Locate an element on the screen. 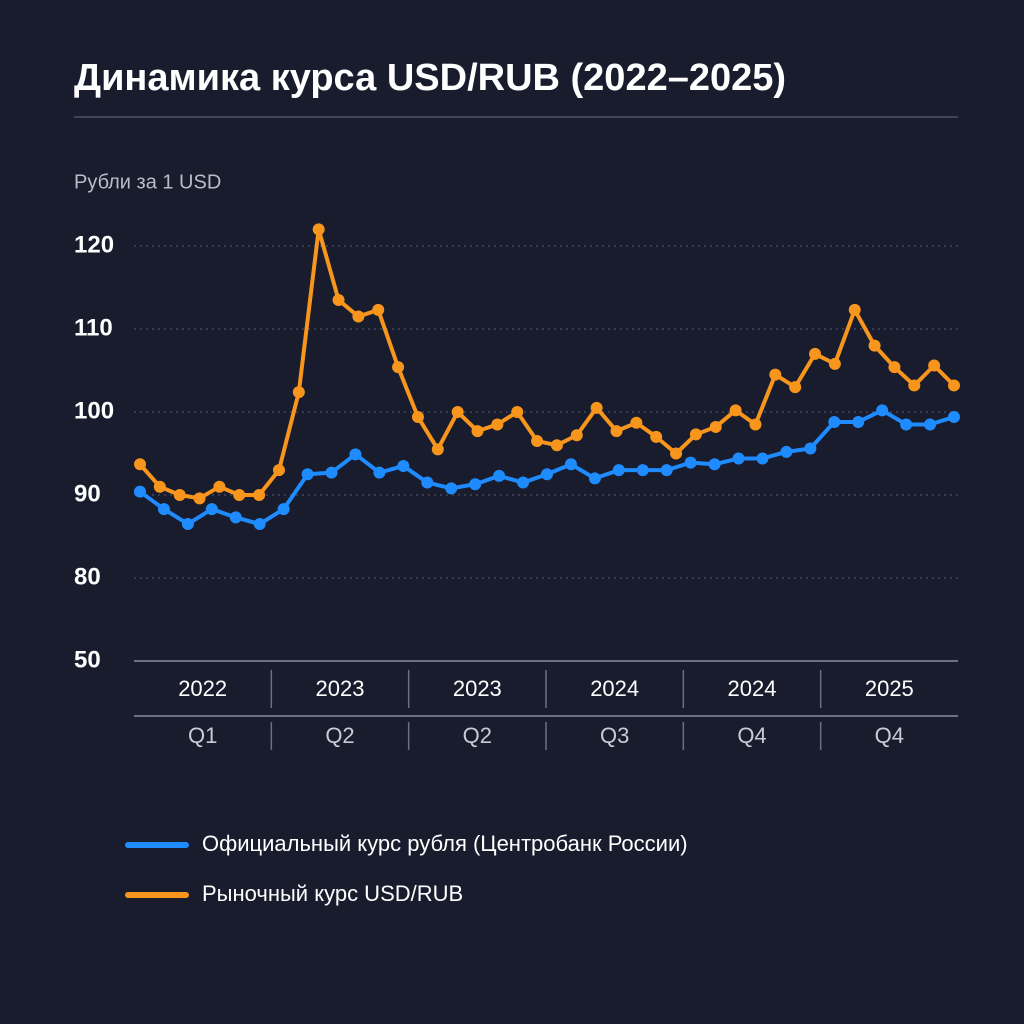  x-subtick-label: Q3 is located at coordinates (614, 735).